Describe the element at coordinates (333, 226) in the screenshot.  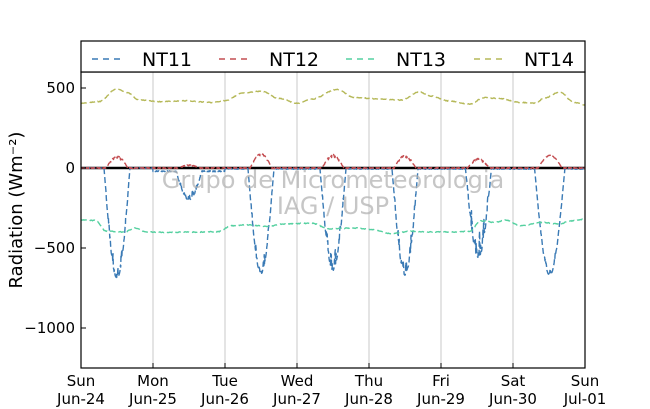
I see `series-line-nt13` at that location.